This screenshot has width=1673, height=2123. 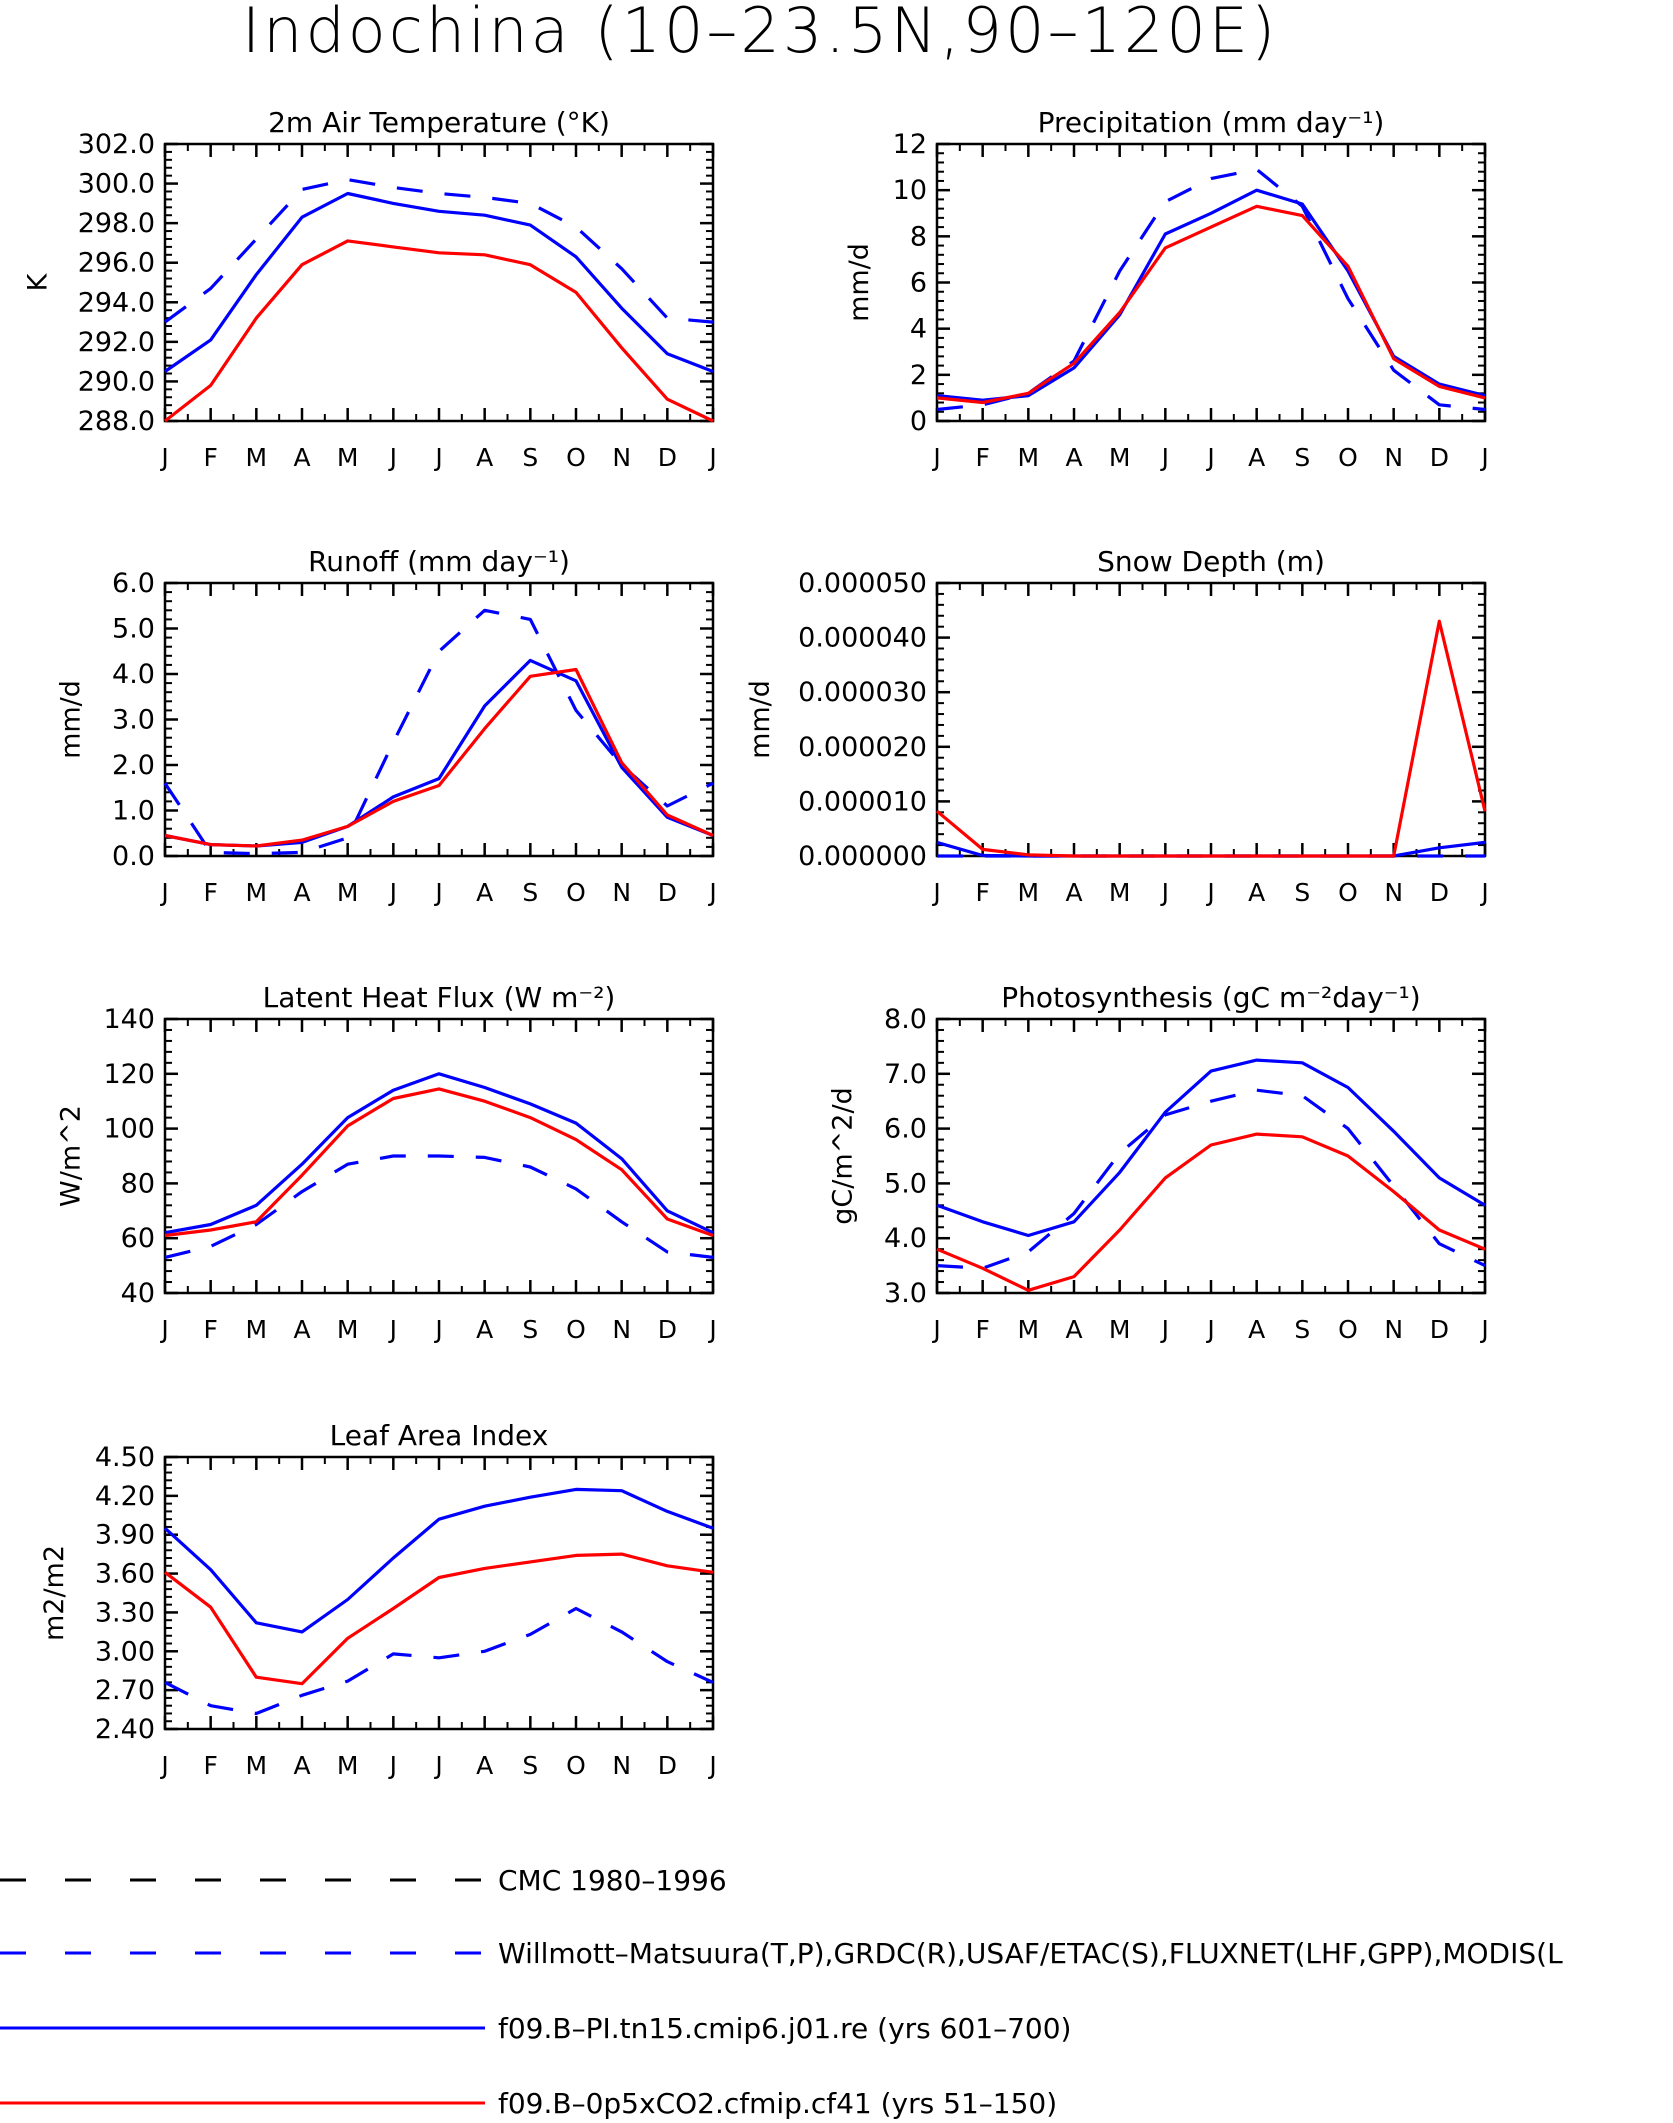 I want to click on page-title: Indochina (10–23.5N,90–120E), so click(x=760, y=33).